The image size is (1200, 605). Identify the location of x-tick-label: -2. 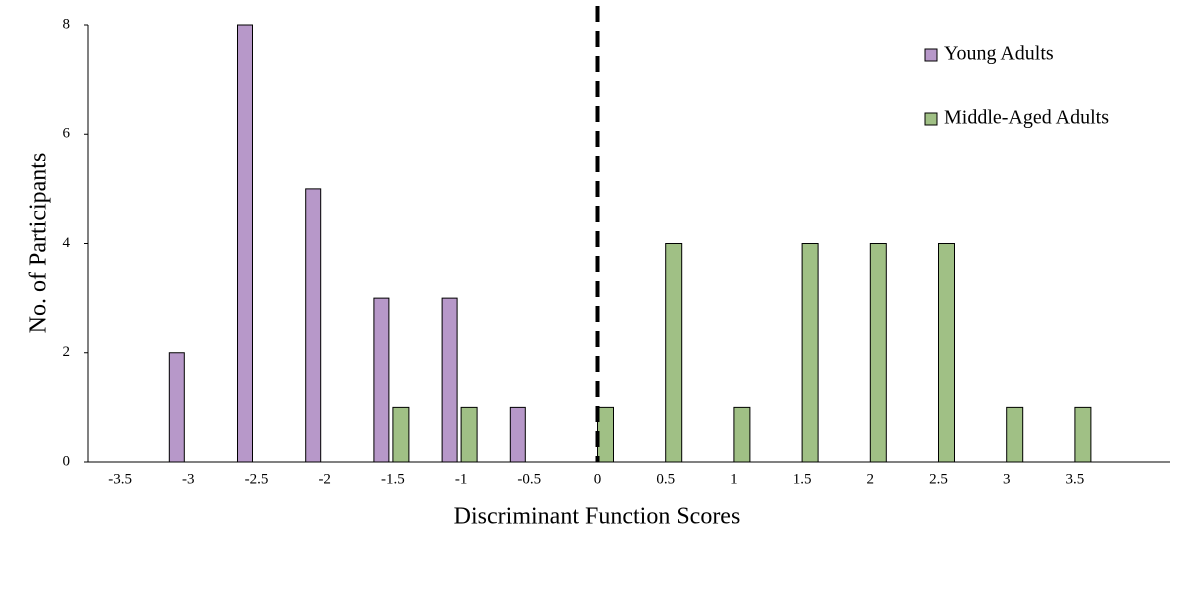
(324, 479).